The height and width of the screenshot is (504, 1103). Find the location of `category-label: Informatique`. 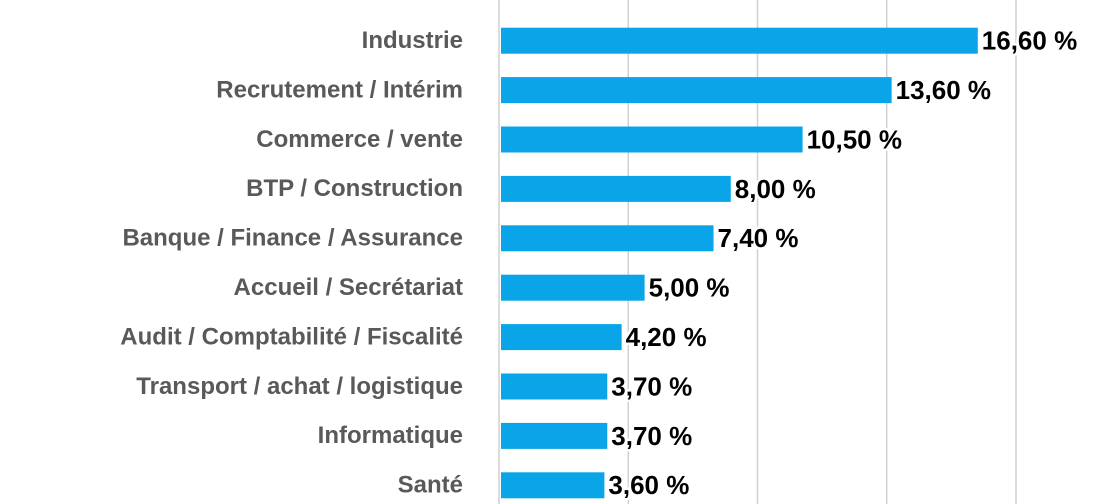

category-label: Informatique is located at coordinates (390, 435).